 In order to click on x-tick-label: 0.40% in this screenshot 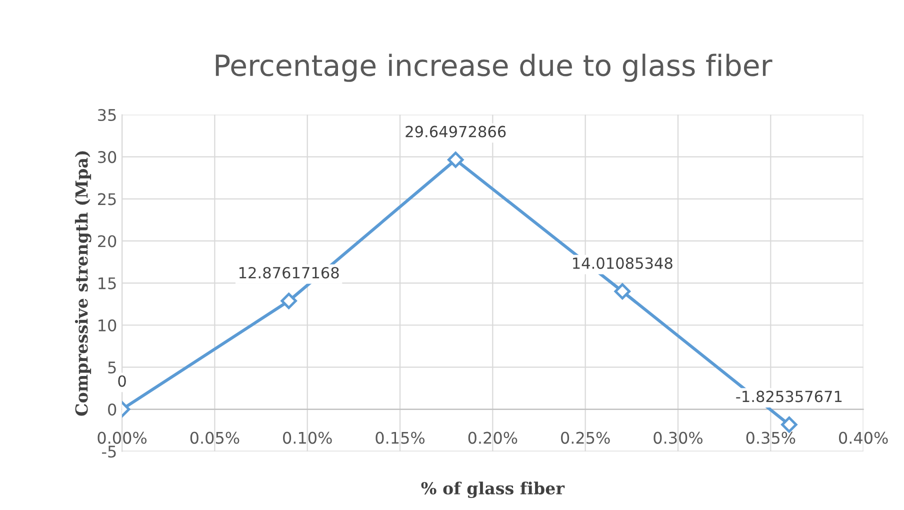, I will do `click(863, 438)`.